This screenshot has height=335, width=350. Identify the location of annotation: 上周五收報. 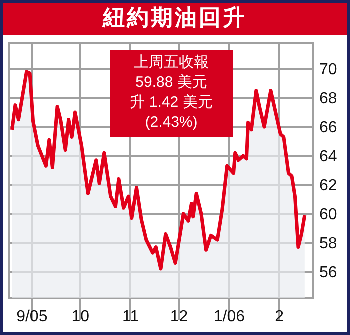
(171, 63).